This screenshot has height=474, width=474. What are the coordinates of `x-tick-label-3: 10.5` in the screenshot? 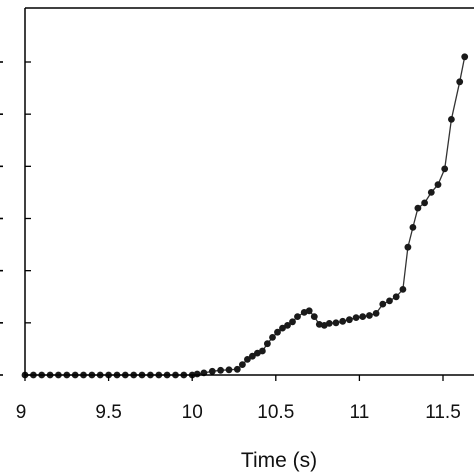 It's located at (275, 412).